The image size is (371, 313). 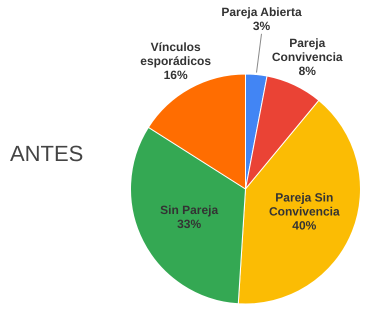 I want to click on data-label: 16%, so click(x=176, y=75).